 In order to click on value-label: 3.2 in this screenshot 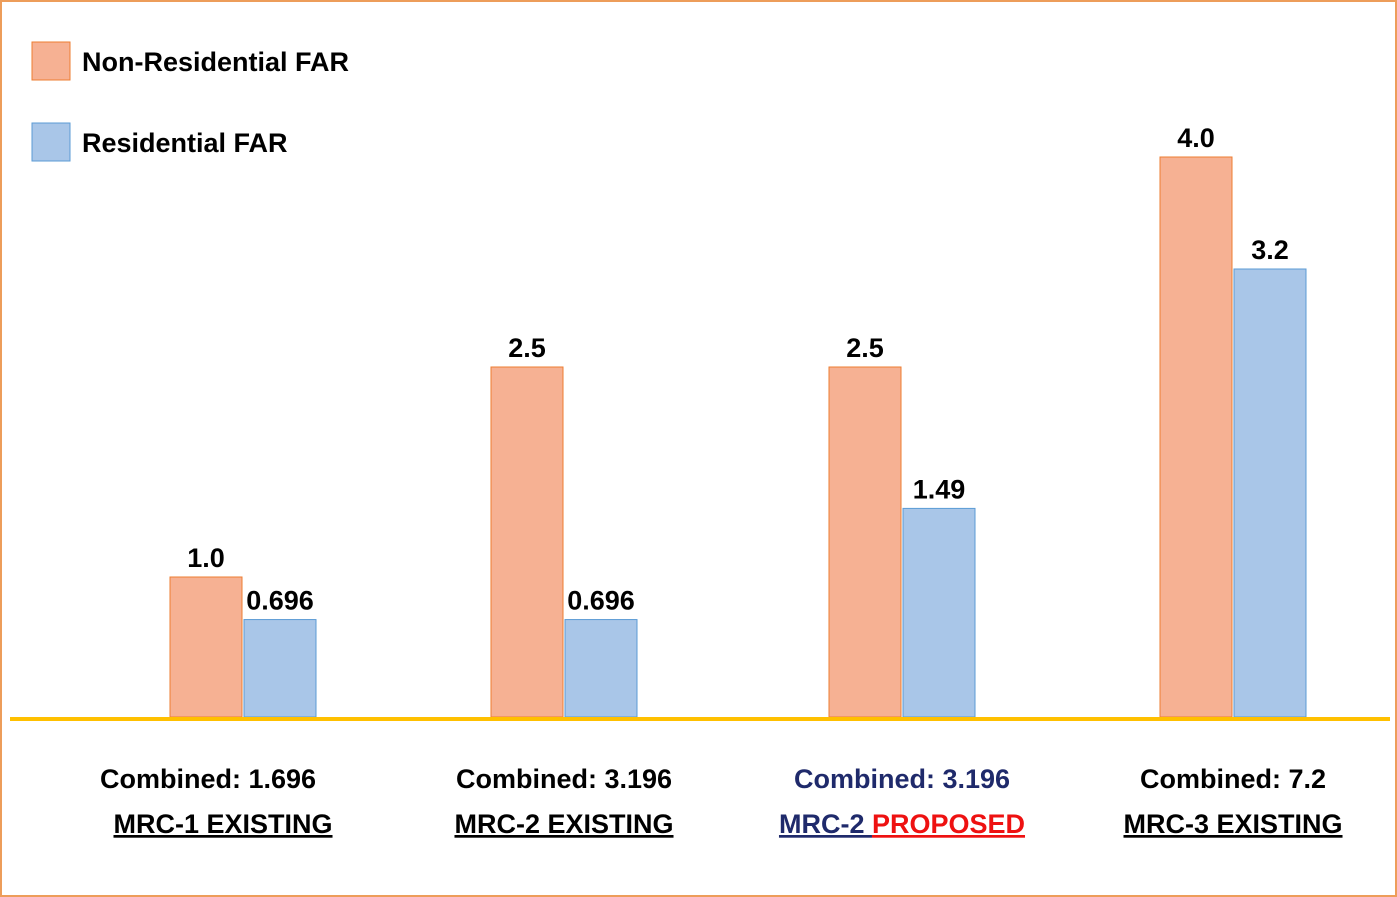, I will do `click(1270, 250)`.